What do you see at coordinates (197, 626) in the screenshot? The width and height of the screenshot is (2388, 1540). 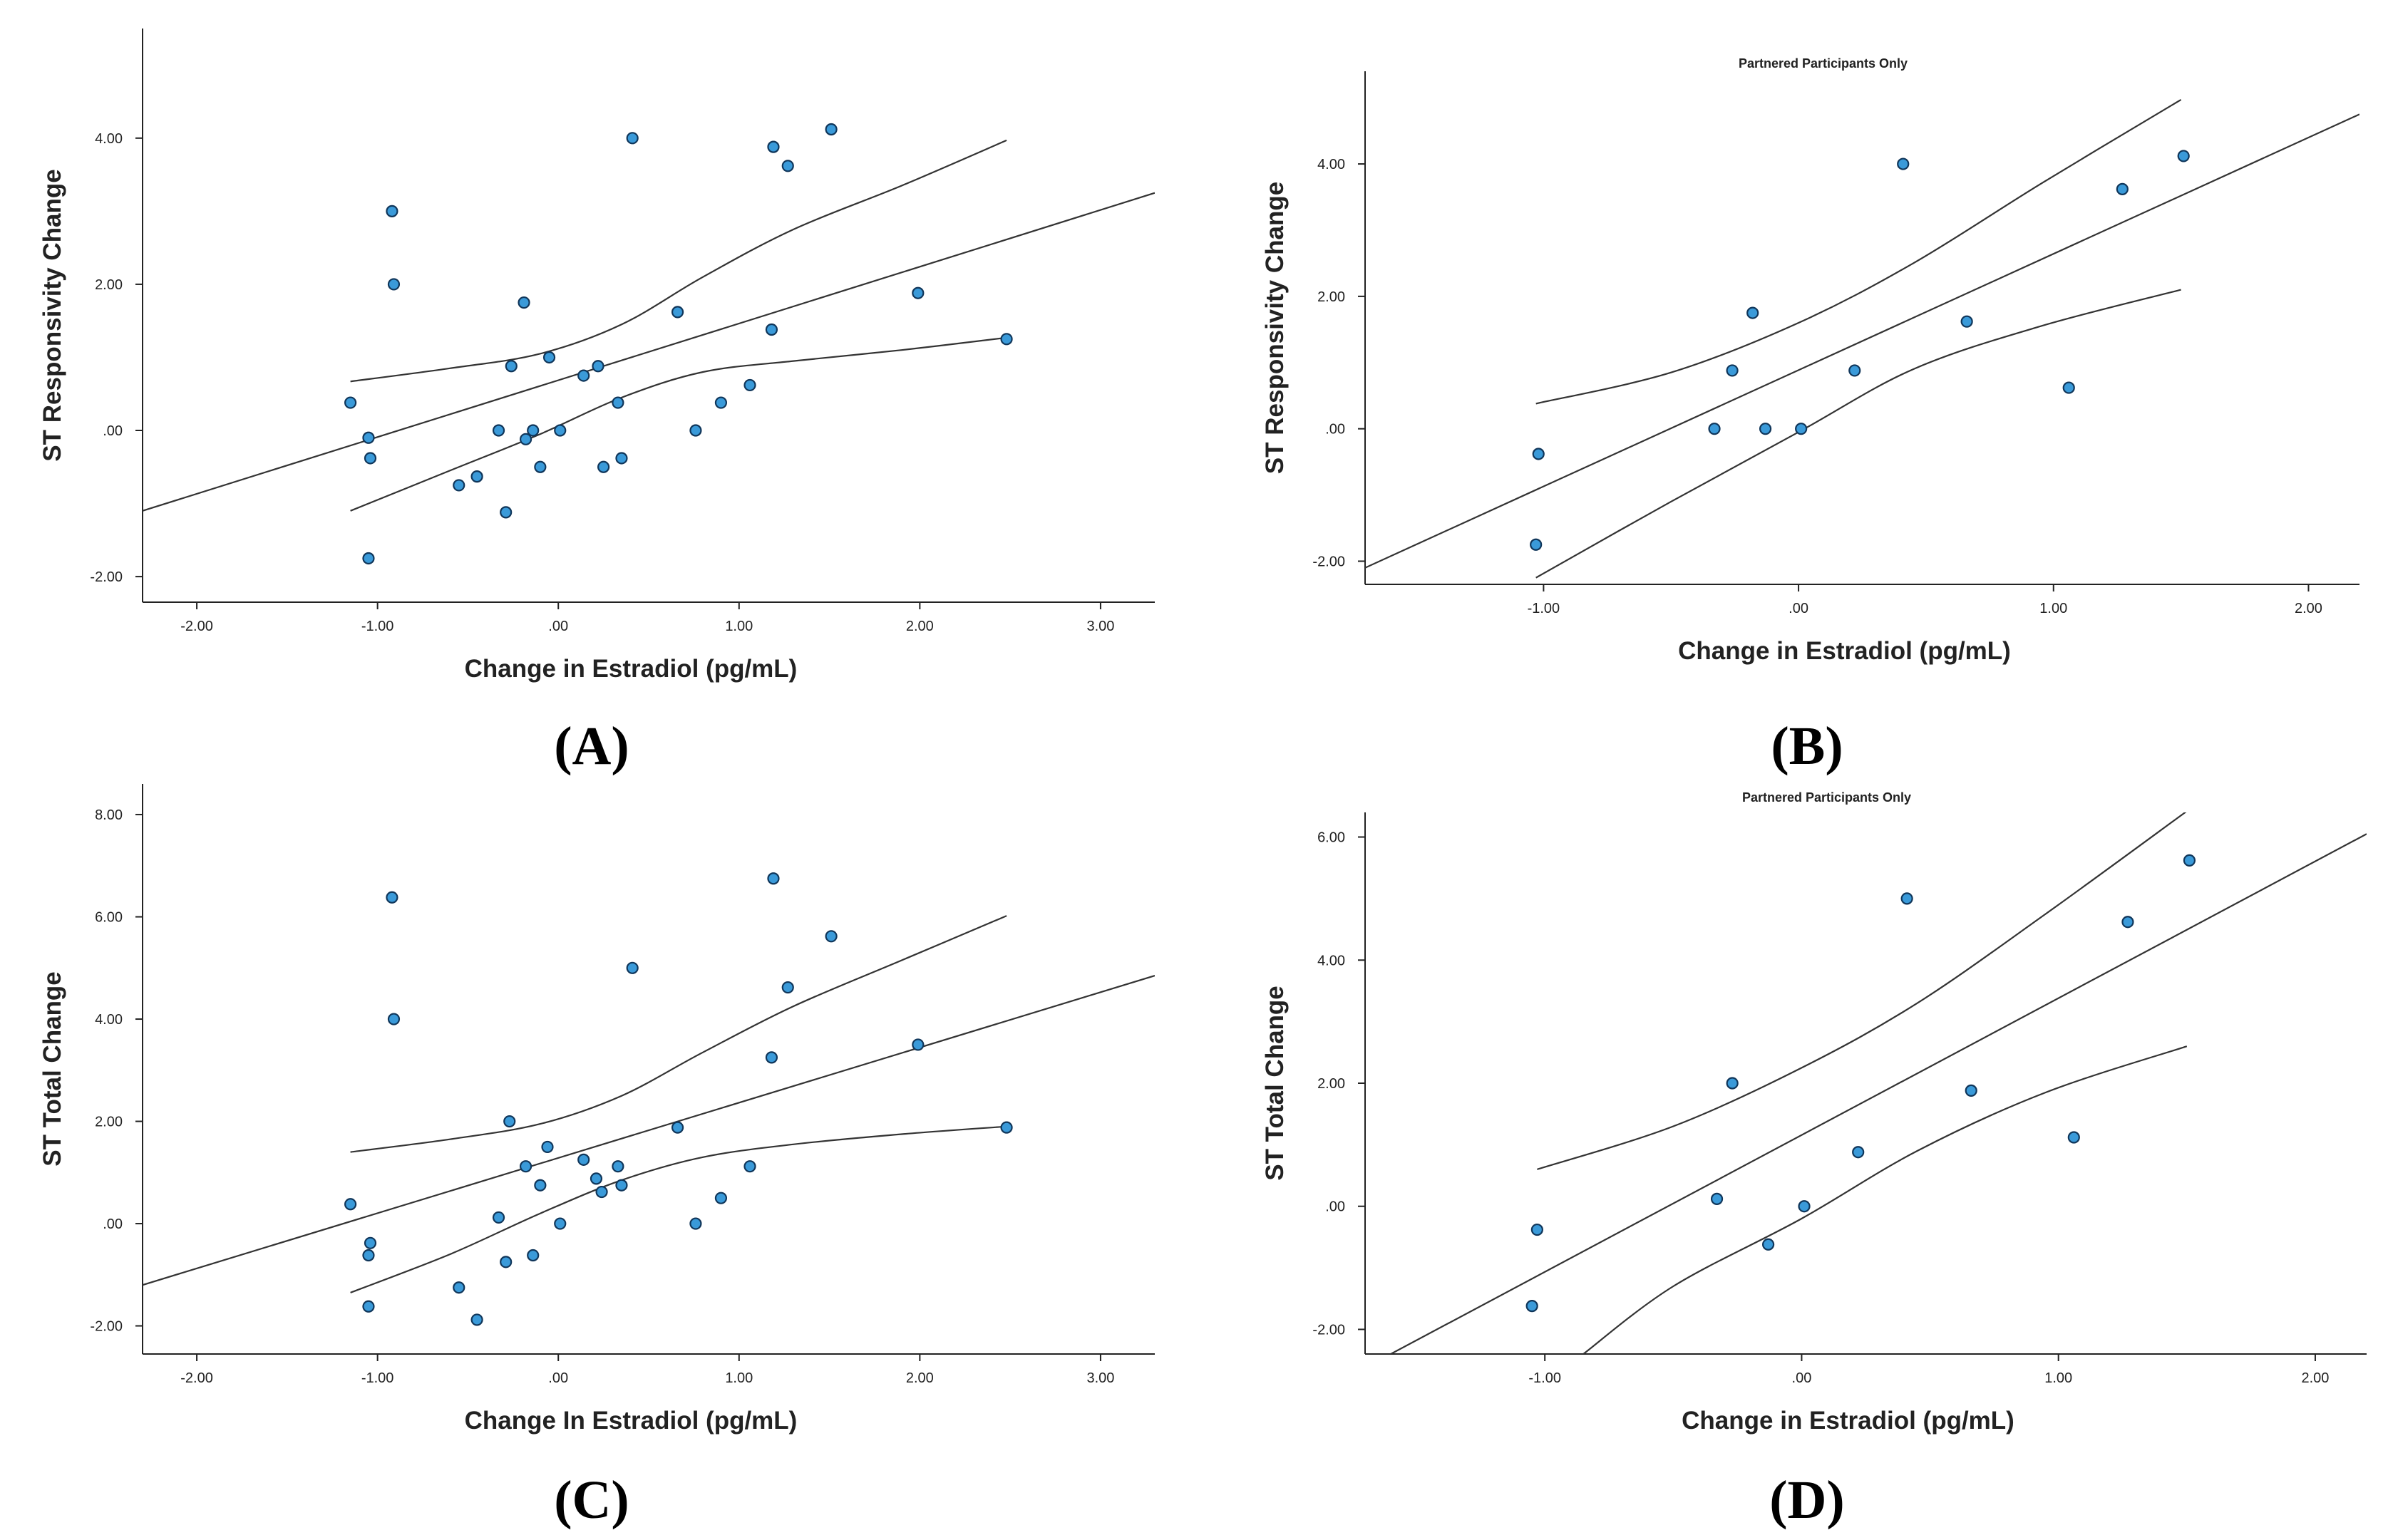 I see `x-tick-label: -2.00` at bounding box center [197, 626].